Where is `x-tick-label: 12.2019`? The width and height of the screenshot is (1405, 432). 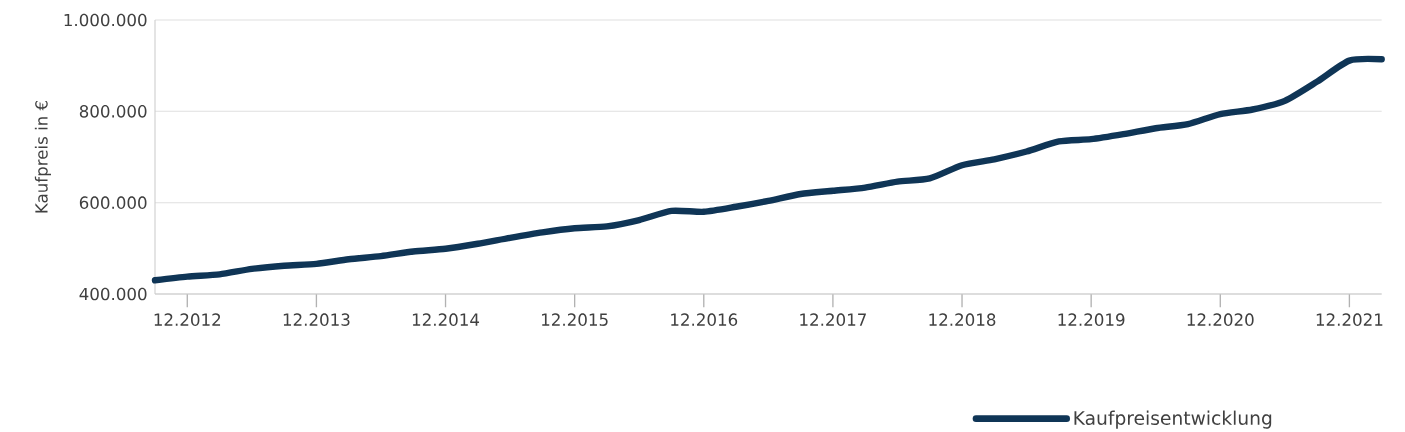 x-tick-label: 12.2019 is located at coordinates (1091, 319).